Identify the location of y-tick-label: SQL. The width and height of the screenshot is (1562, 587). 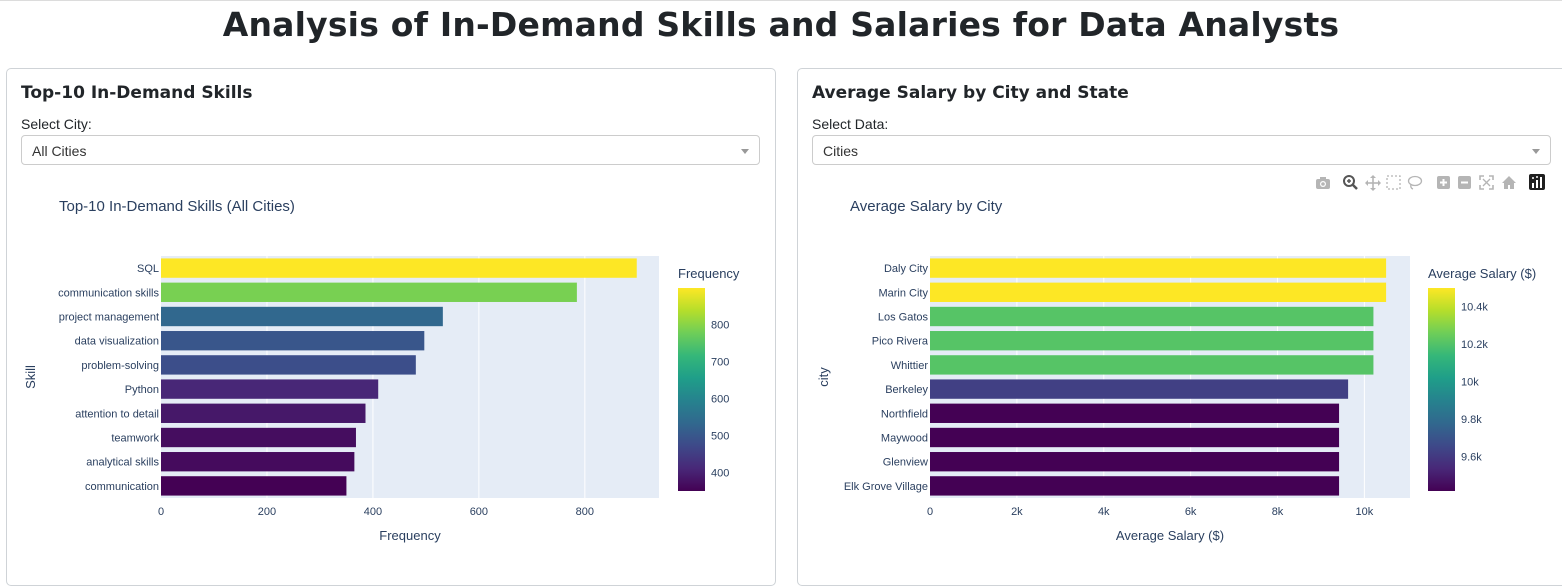
(148, 269).